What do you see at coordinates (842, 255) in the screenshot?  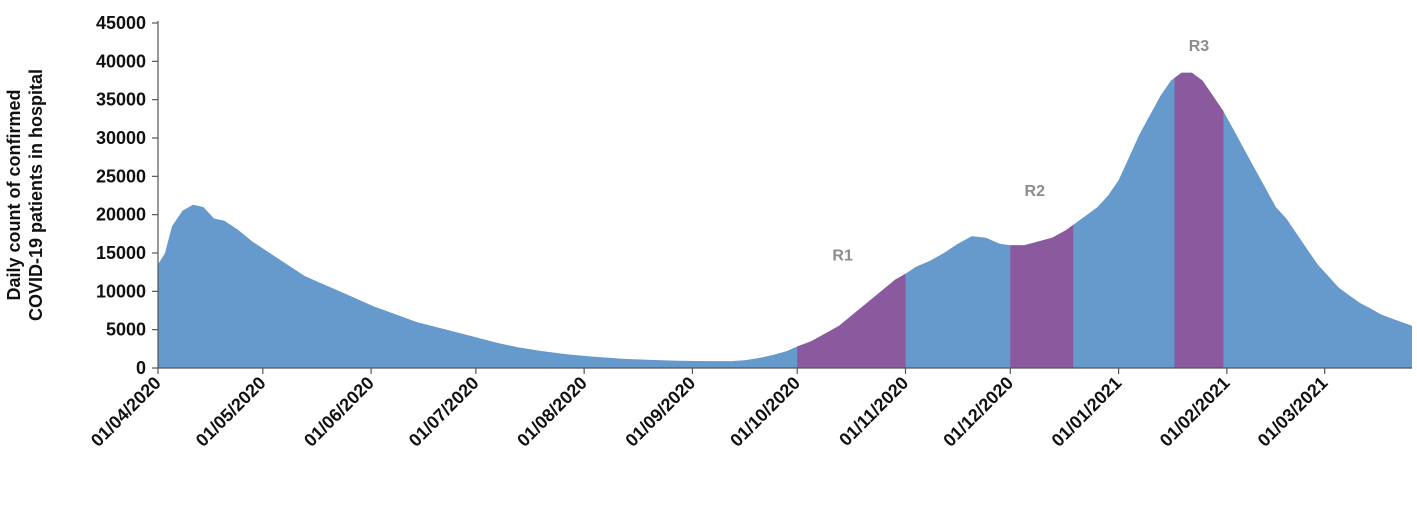 I see `region-label-1: R1` at bounding box center [842, 255].